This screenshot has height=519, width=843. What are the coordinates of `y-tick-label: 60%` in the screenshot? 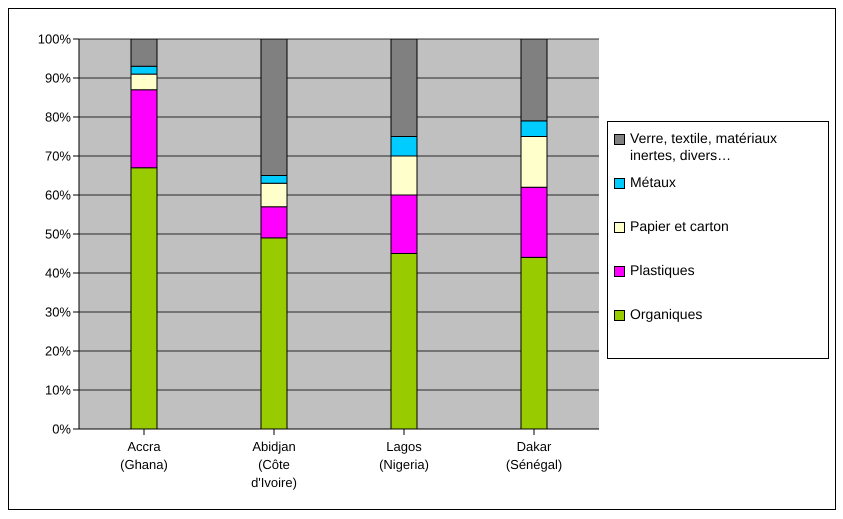 It's located at (58, 195).